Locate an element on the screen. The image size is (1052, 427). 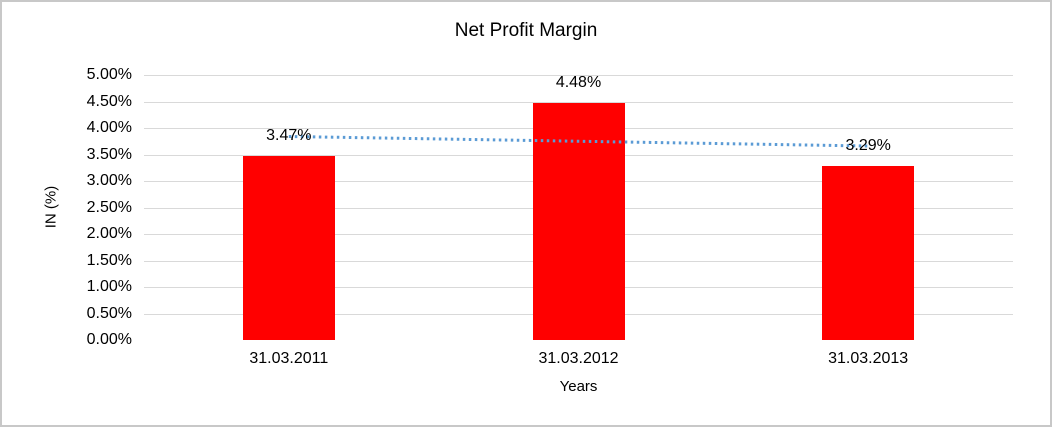
x-tick-label: 31.03.2013 is located at coordinates (868, 358).